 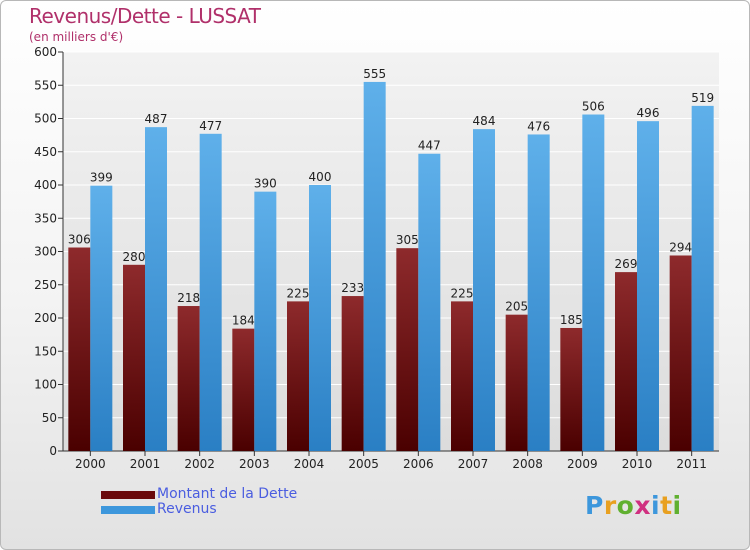 I want to click on data-label-debt: 205, so click(x=516, y=307).